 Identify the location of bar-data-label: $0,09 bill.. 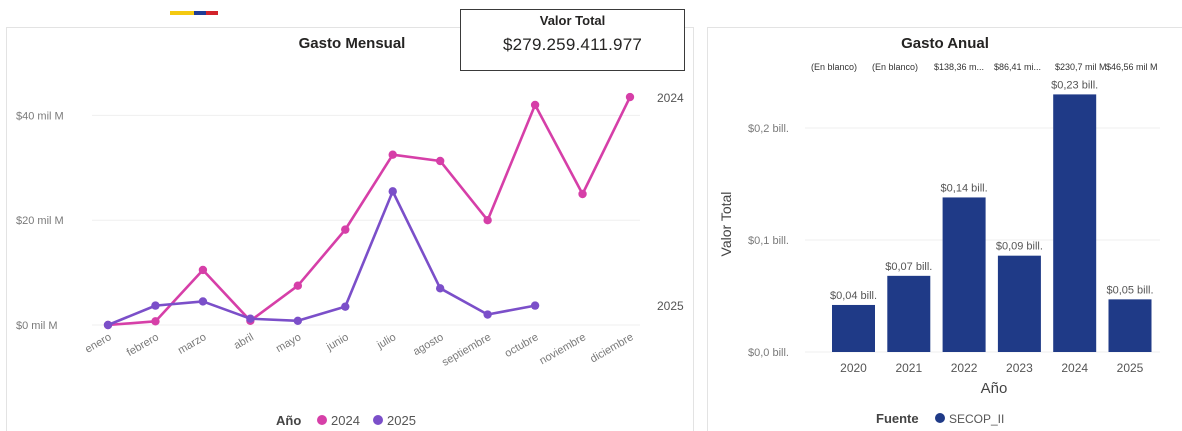
(1019, 247).